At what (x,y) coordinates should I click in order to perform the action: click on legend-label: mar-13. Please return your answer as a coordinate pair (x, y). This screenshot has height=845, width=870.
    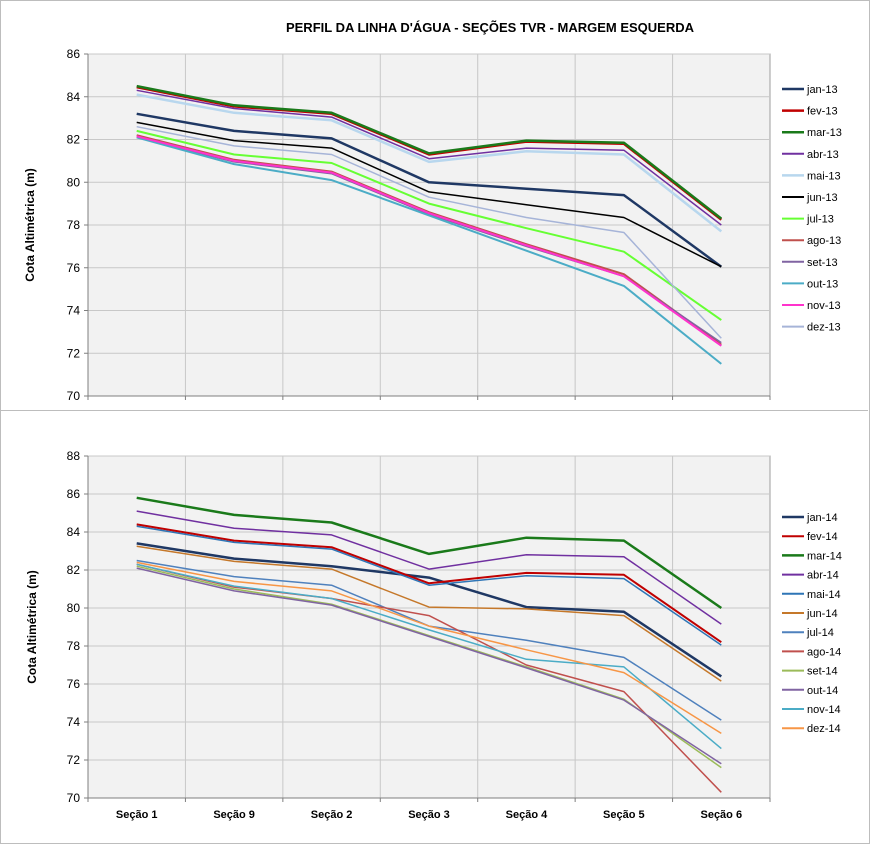
    Looking at the image, I should click on (824, 133).